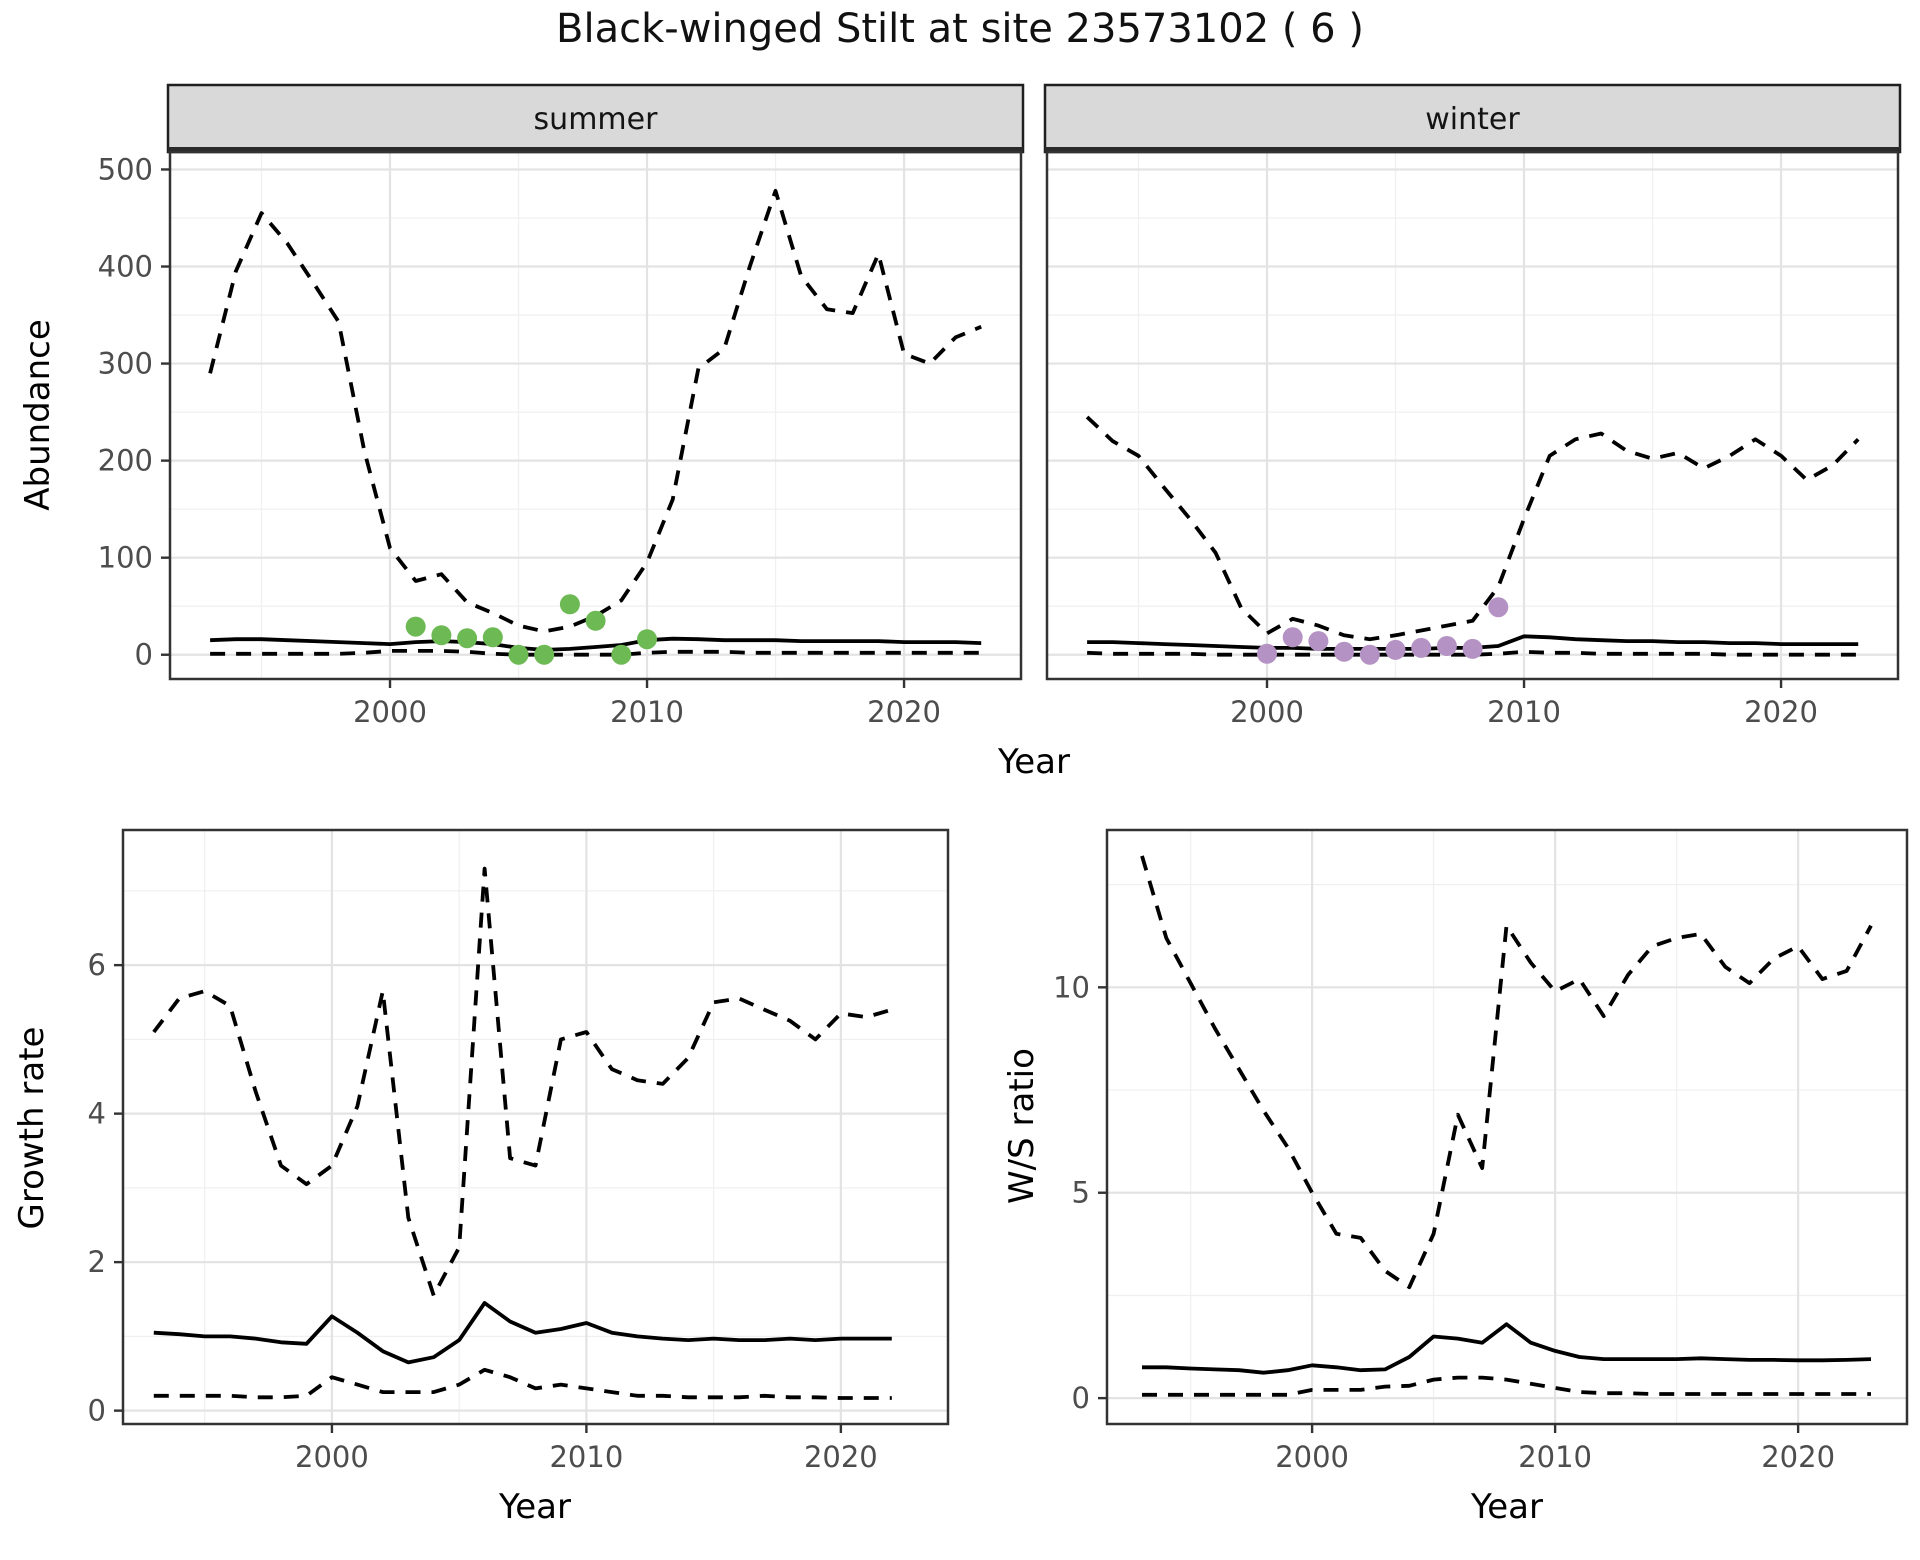  Describe the element at coordinates (531, 629) in the screenshot. I see `abundance-summer-observed-points` at that location.